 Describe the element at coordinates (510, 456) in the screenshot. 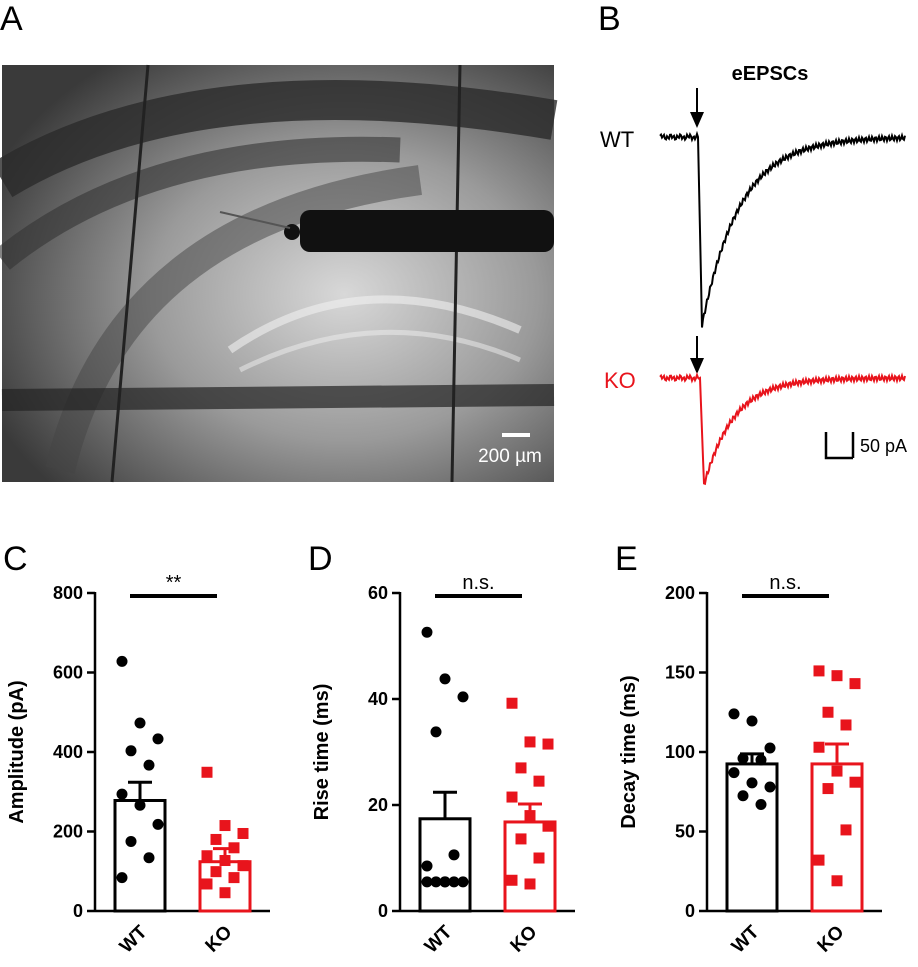

I see `scale-bar-label: 200 µm` at that location.